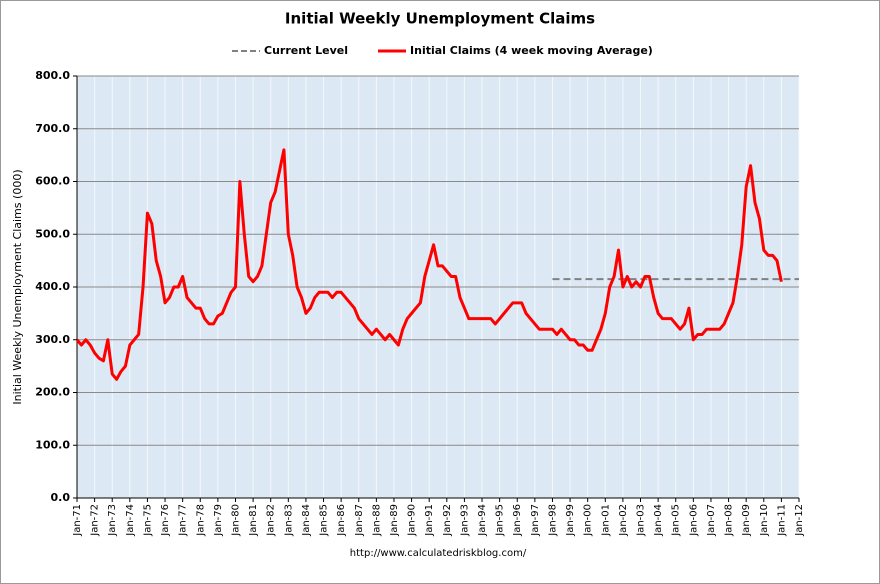 The width and height of the screenshot is (880, 584). What do you see at coordinates (531, 50) in the screenshot?
I see `legend-label: Initial Claims (4 week moving Average)` at bounding box center [531, 50].